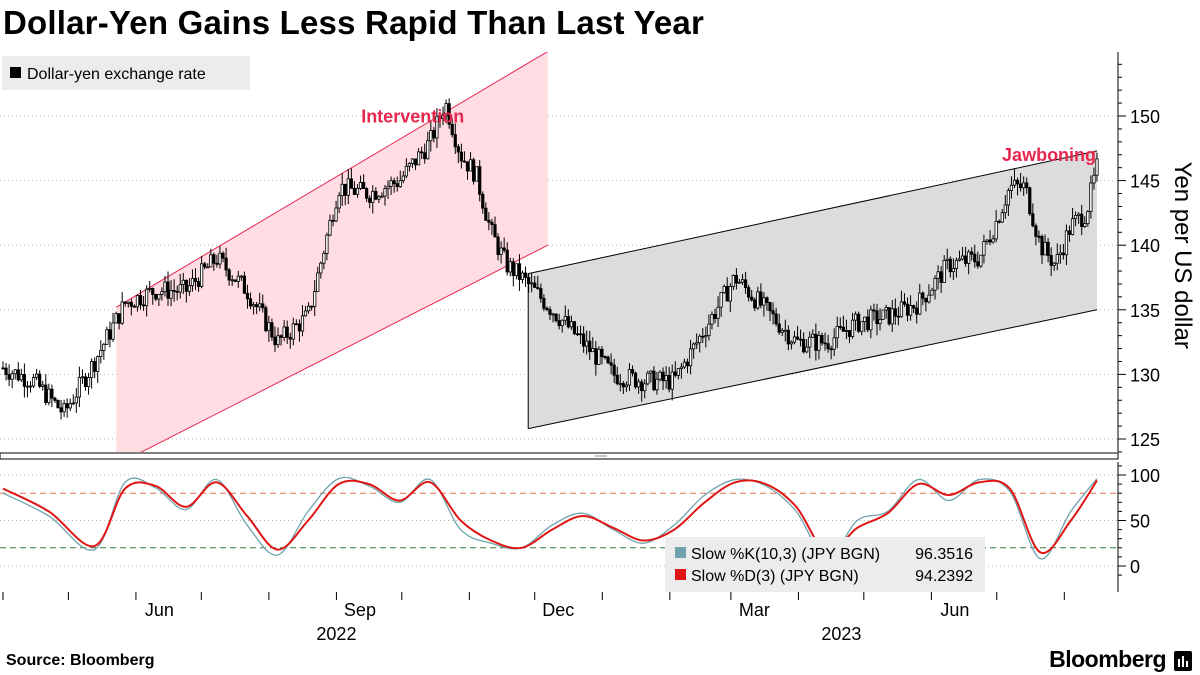  What do you see at coordinates (775, 576) in the screenshot?
I see `legend-label-slow-d: Slow %D(3) (JPY BGN)` at bounding box center [775, 576].